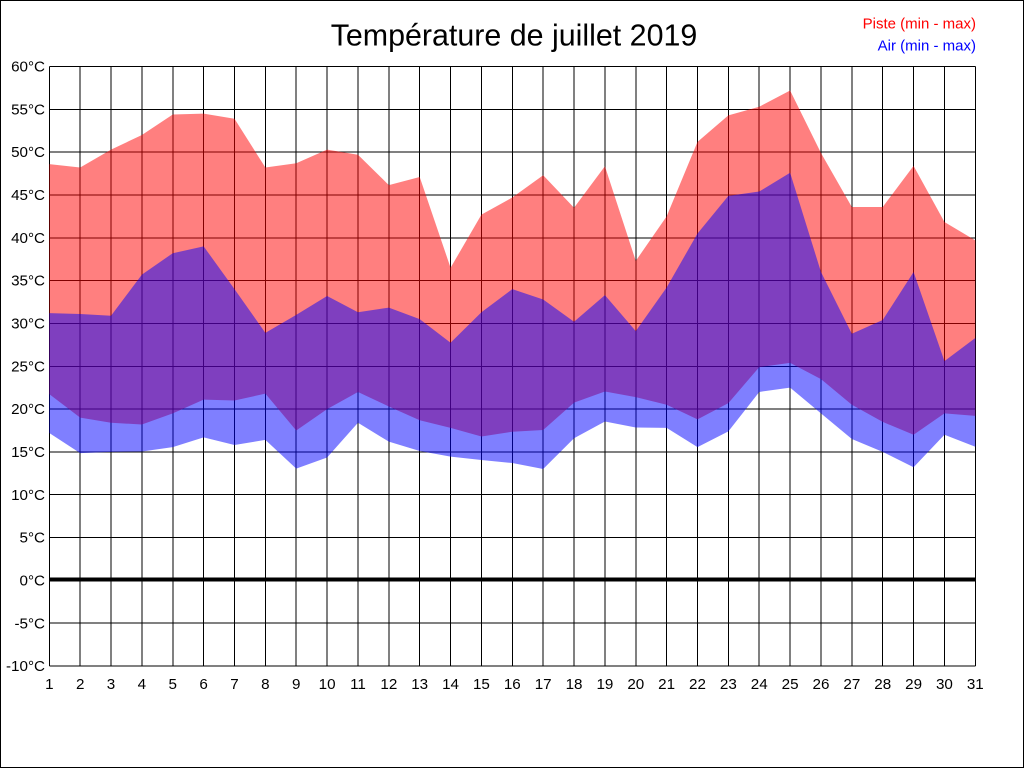 Image resolution: width=1024 pixels, height=768 pixels. What do you see at coordinates (574, 684) in the screenshot?
I see `svg-text: 18` at bounding box center [574, 684].